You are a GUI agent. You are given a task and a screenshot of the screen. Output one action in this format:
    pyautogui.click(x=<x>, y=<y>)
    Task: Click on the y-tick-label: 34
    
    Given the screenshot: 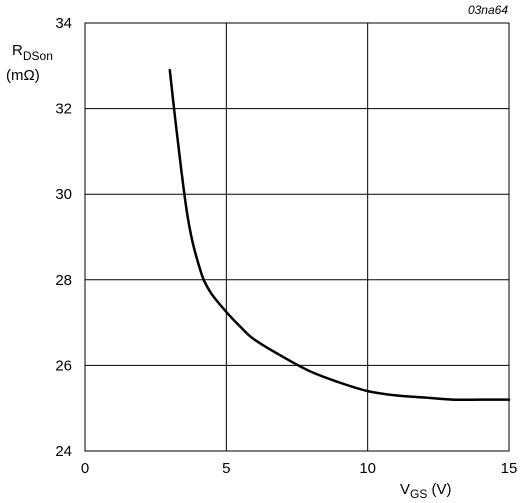 What is the action you would take?
    pyautogui.click(x=63, y=23)
    